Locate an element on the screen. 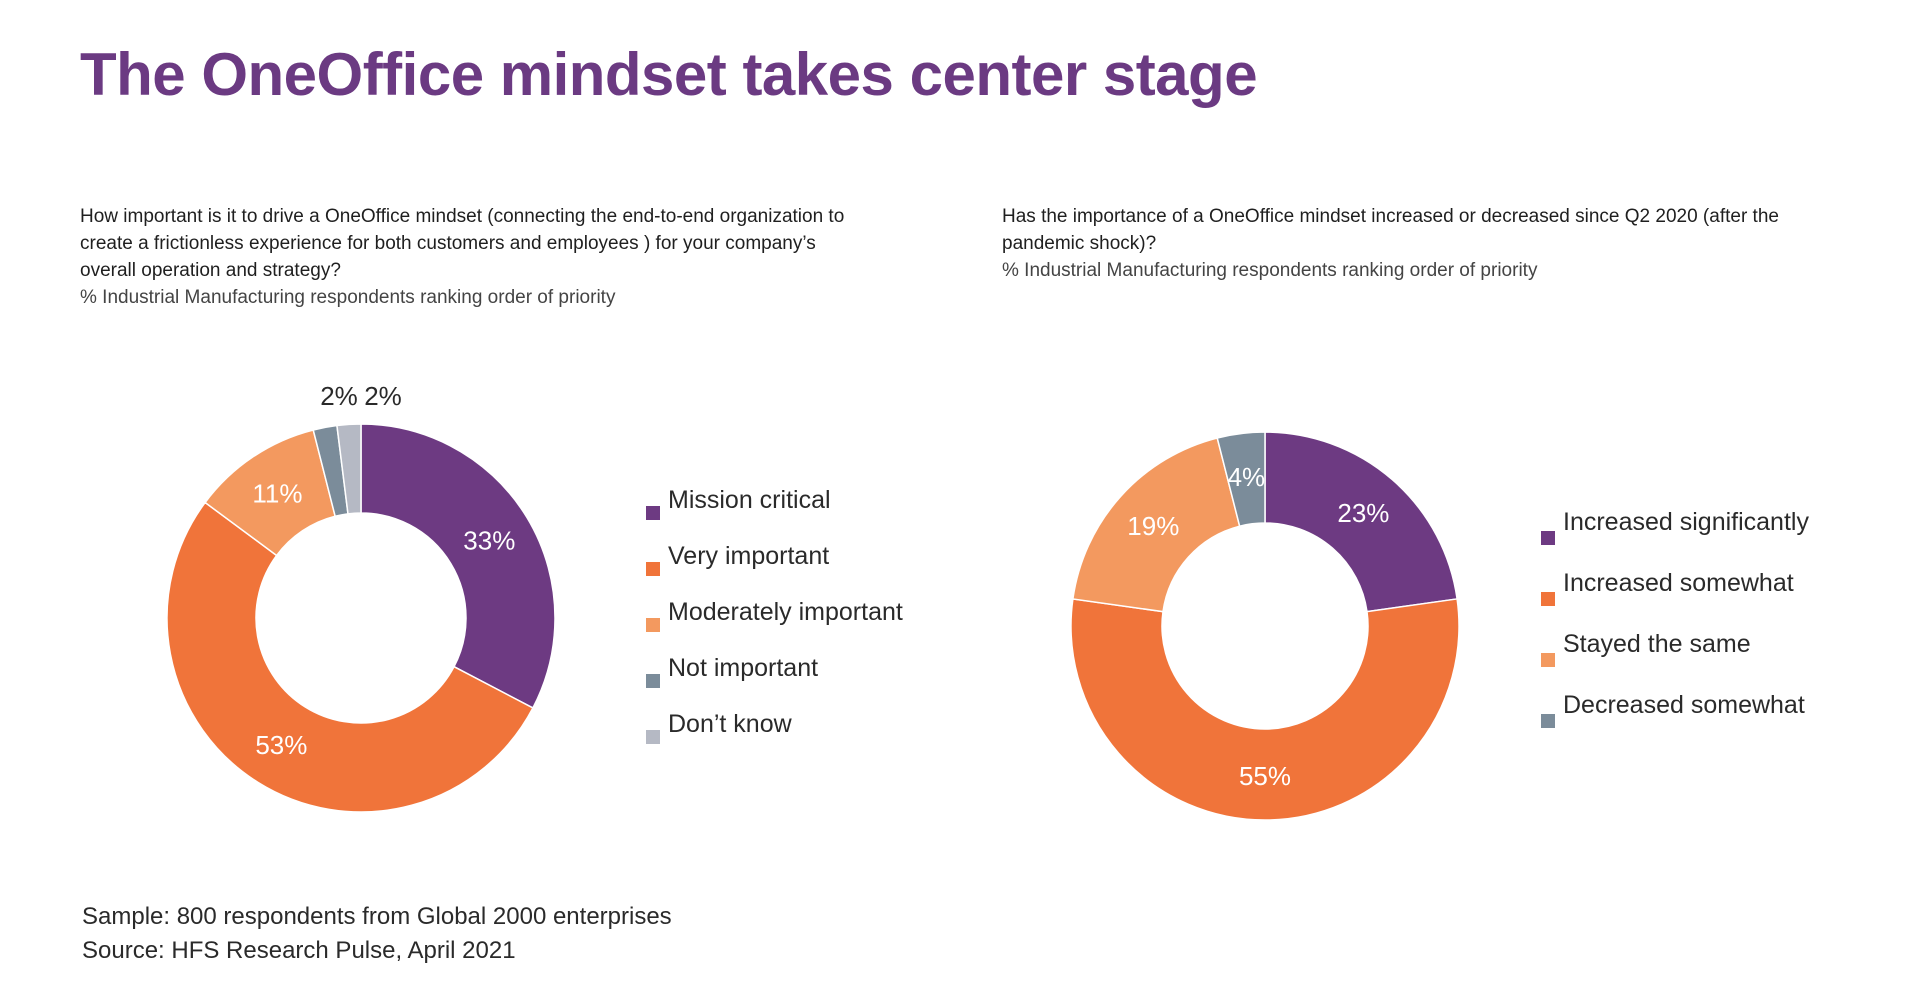  data-label-increased-somewhat: 55% is located at coordinates (1265, 776).